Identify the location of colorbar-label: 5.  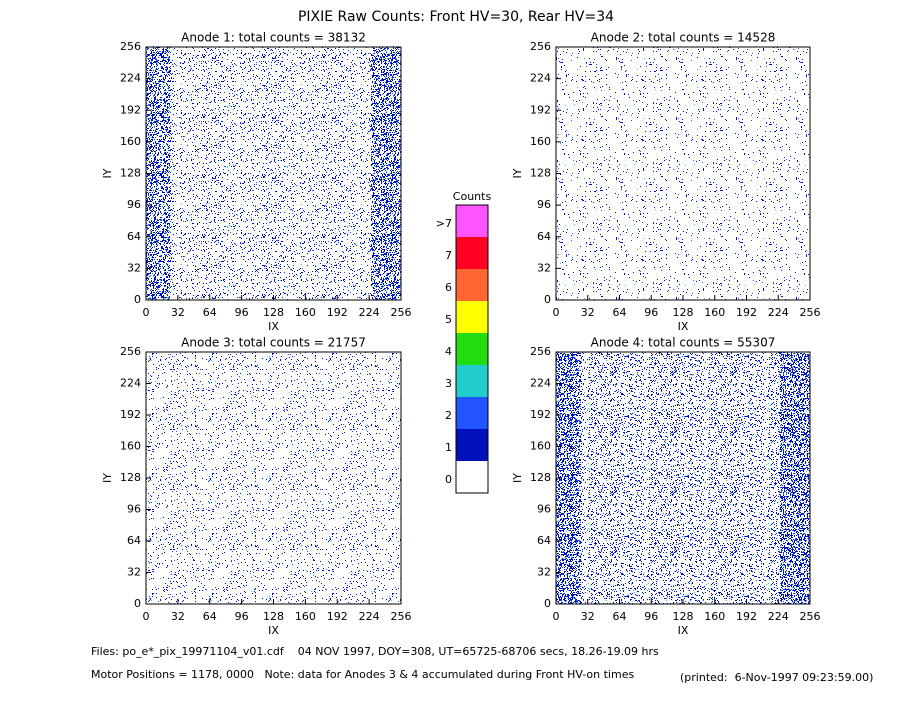
(448, 319).